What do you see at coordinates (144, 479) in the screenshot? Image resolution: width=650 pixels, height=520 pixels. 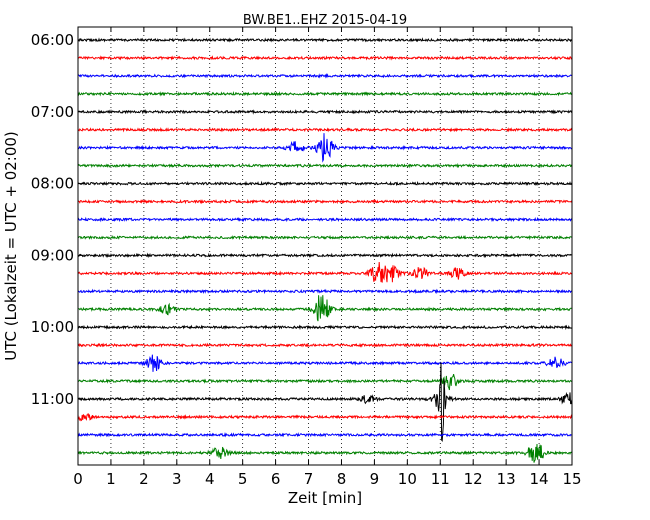 I see `x-tick-label: 2` at bounding box center [144, 479].